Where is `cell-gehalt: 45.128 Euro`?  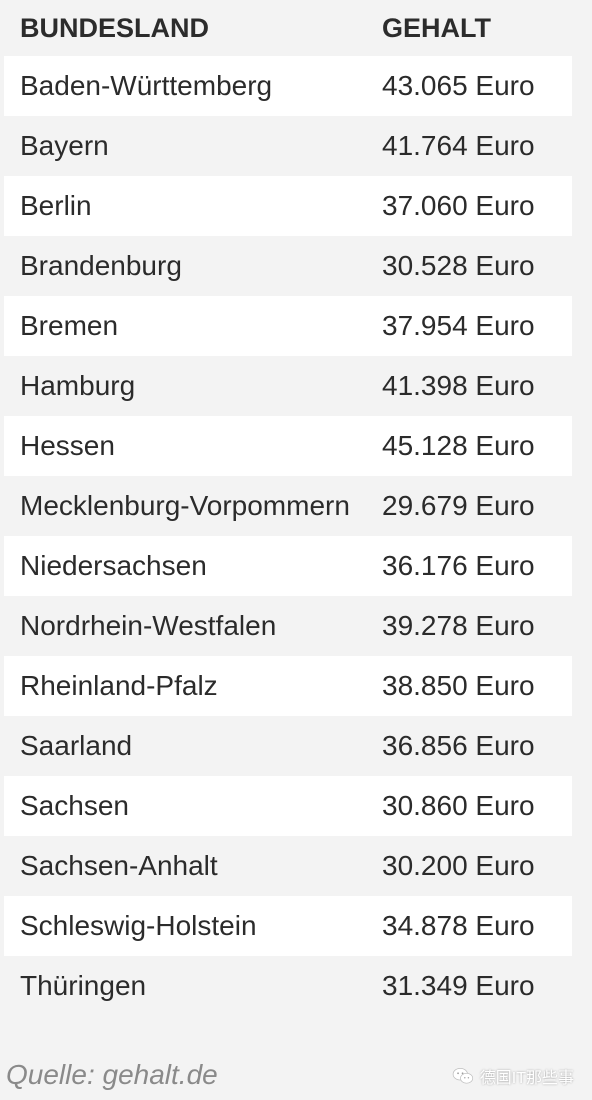 cell-gehalt: 45.128 Euro is located at coordinates (458, 445).